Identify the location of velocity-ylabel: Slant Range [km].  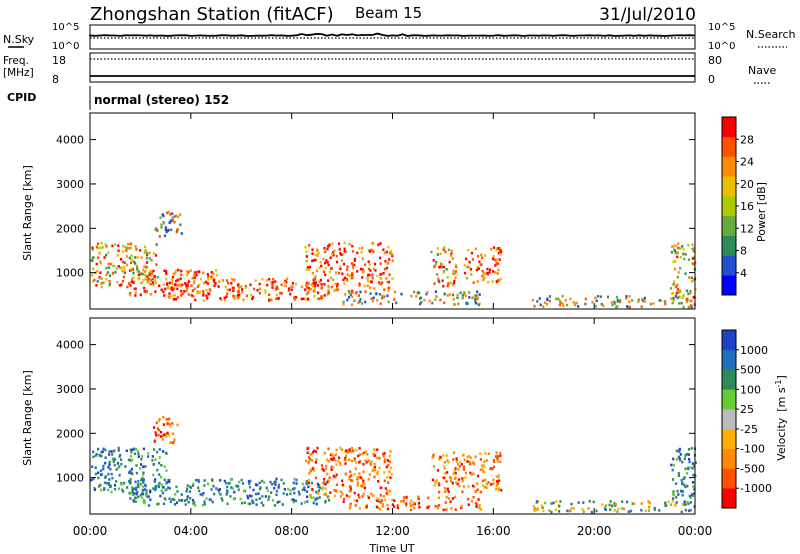
(27, 418).